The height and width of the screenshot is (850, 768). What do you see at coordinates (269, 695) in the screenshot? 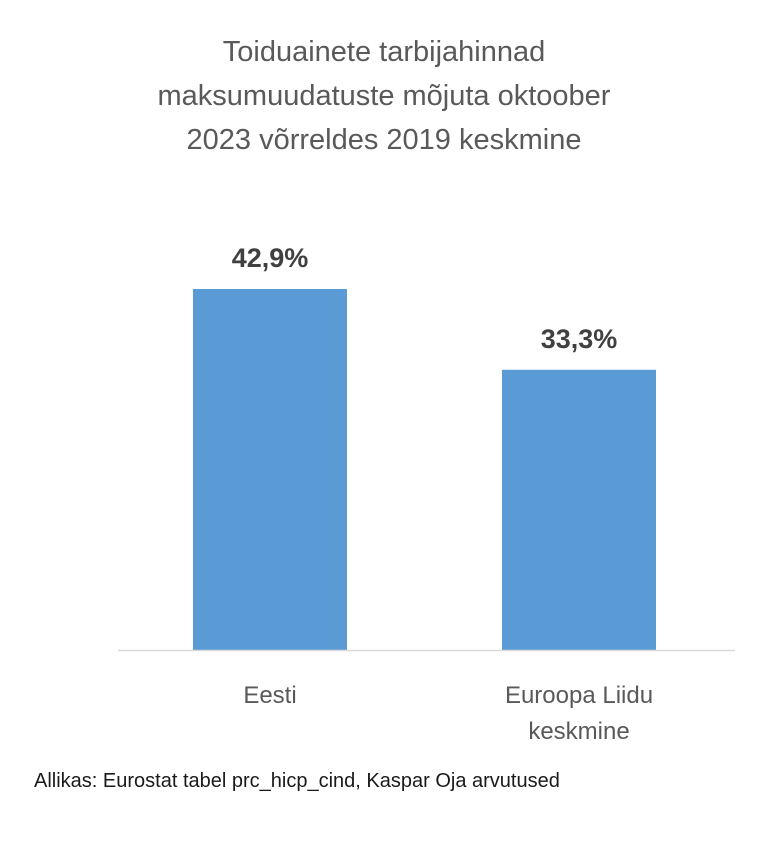
I see `category-label-1-line-1: Eesti` at bounding box center [269, 695].